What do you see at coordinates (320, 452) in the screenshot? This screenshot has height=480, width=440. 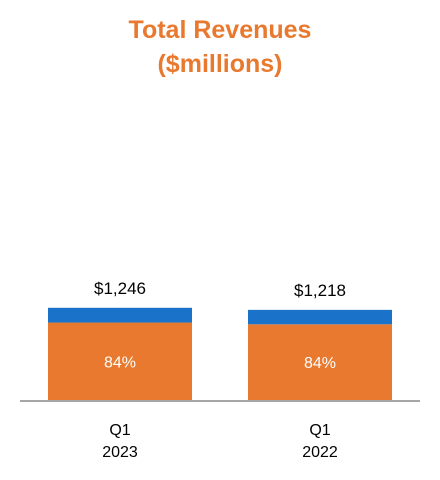 I see `category-label-year: 2022` at bounding box center [320, 452].